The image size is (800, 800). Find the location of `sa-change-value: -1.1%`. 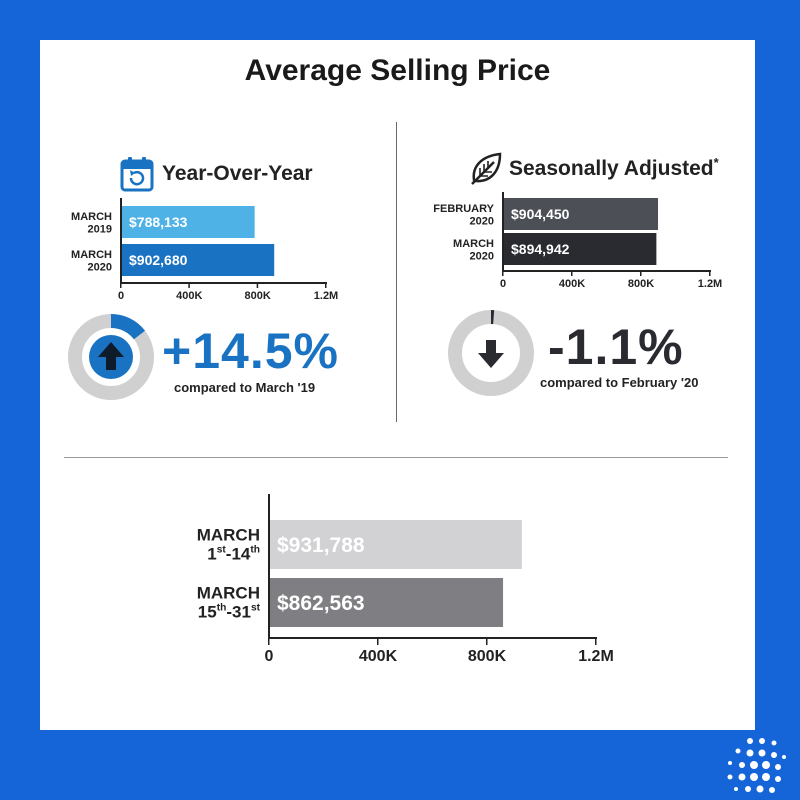

sa-change-value: -1.1% is located at coordinates (616, 347).